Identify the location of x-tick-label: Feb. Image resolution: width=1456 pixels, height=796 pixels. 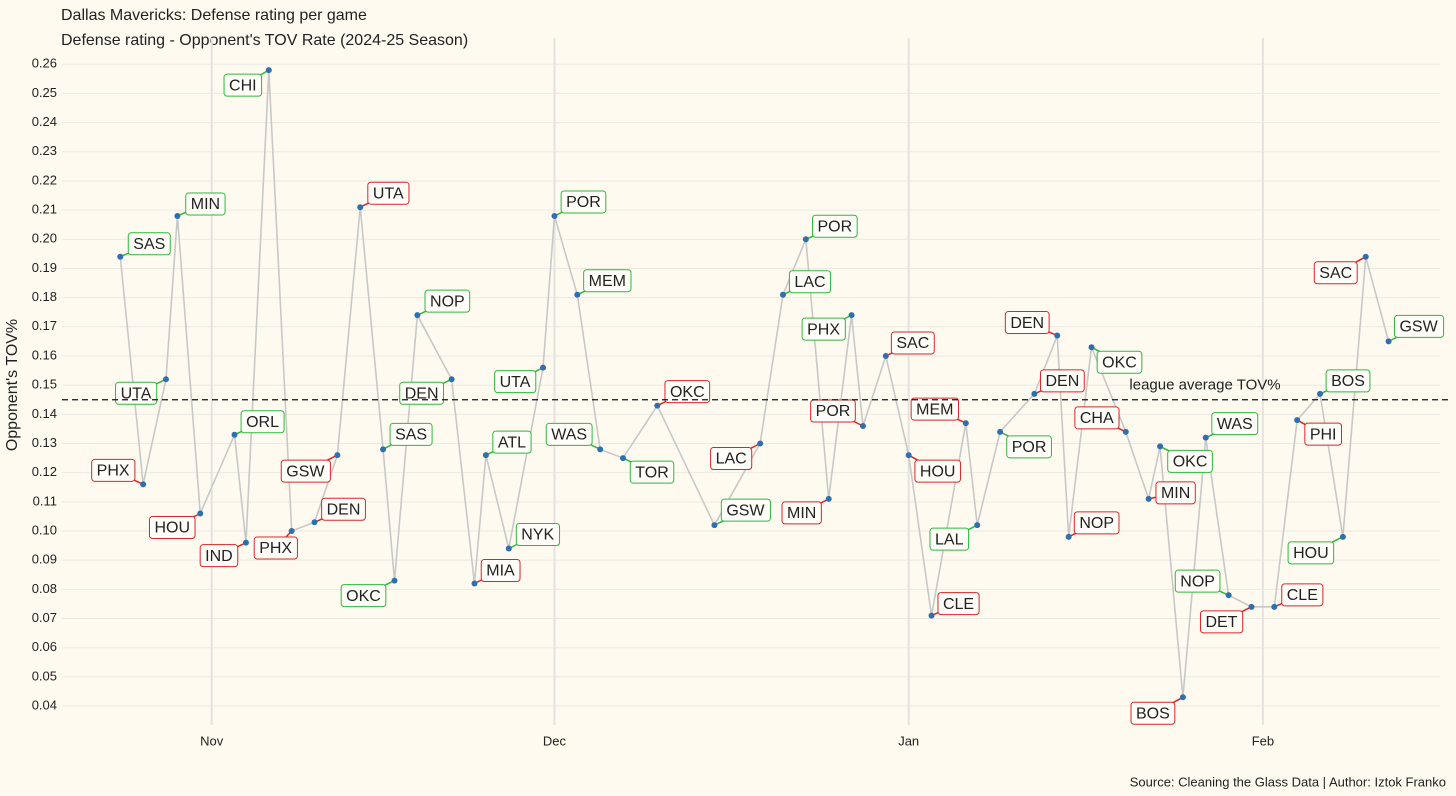
(1263, 740).